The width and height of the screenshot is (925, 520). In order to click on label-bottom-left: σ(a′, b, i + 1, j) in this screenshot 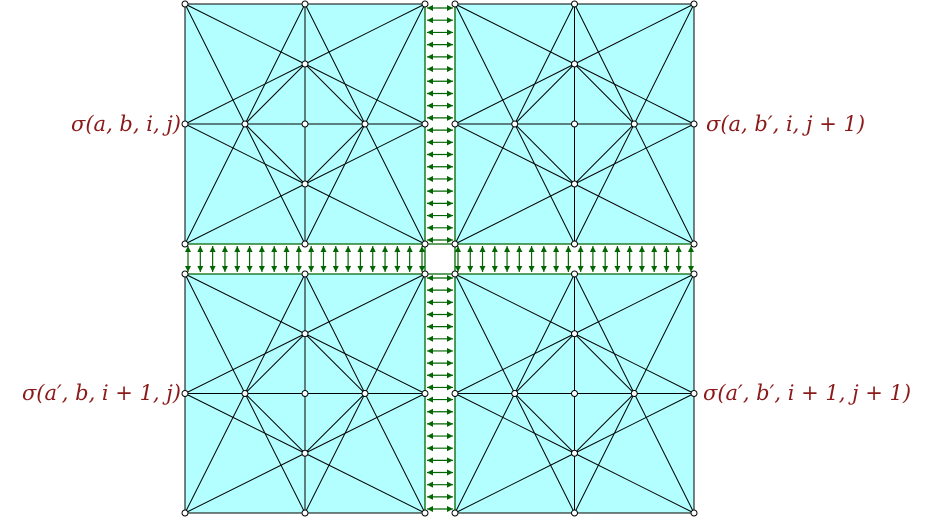, I will do `click(101, 393)`.